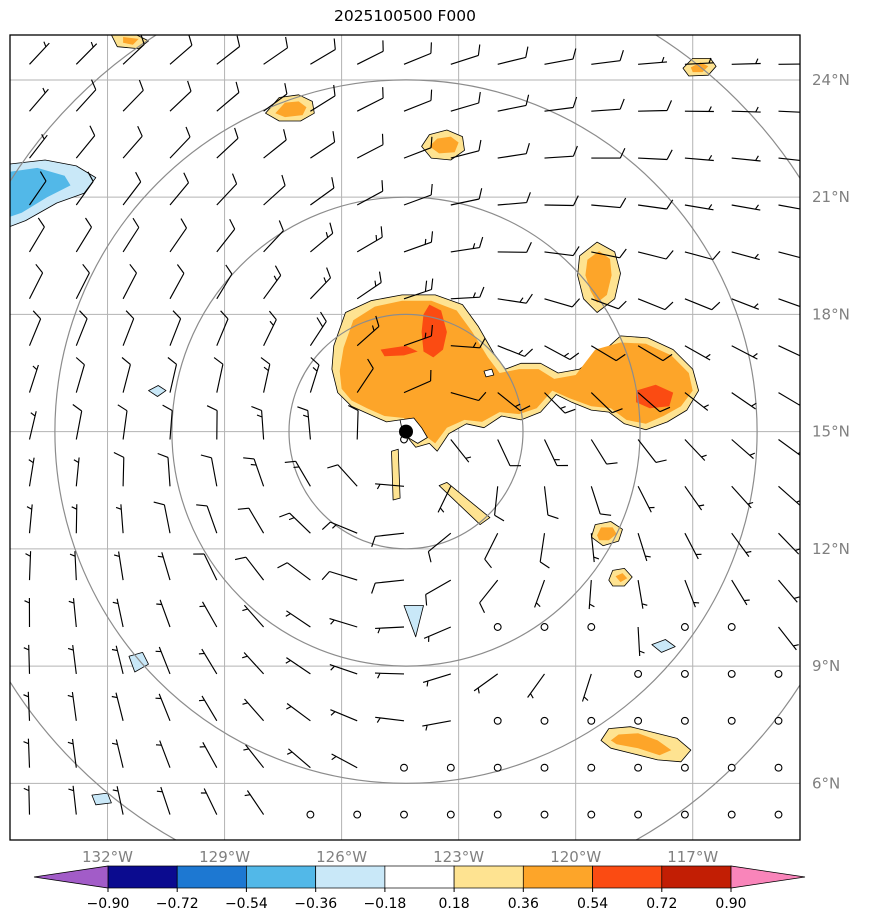 The height and width of the screenshot is (924, 873). What do you see at coordinates (826, 783) in the screenshot?
I see `svg-text: 6°N` at bounding box center [826, 783].